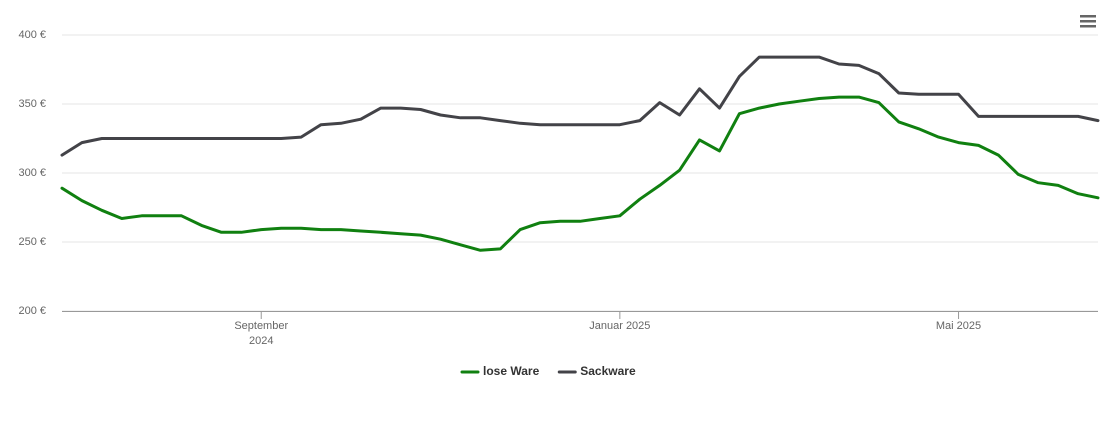 Image resolution: width=1110 pixels, height=422 pixels. I want to click on legend-item: lose Ware, so click(500, 371).